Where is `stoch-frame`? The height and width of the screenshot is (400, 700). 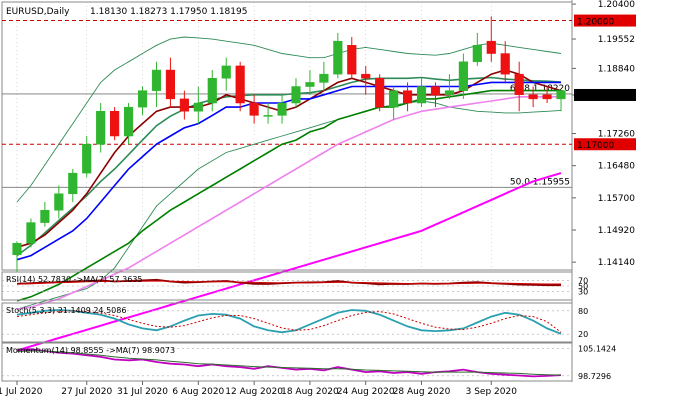
stoch-frame is located at coordinates (287, 322).